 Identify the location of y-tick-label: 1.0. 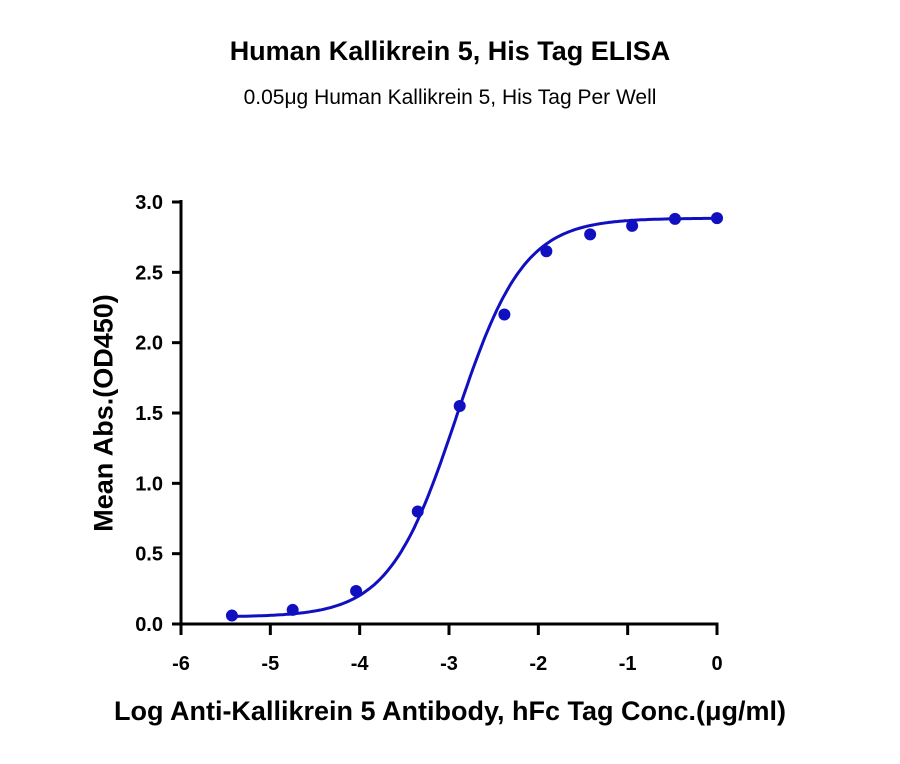
(149, 484).